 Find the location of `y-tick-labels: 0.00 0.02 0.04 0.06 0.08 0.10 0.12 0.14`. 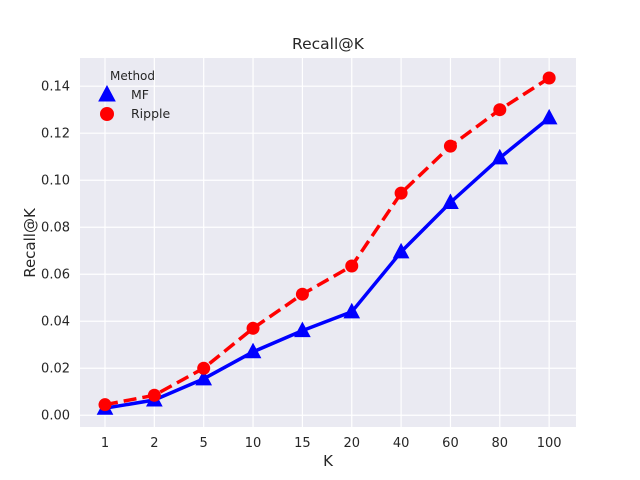

y-tick-labels: 0.00 0.02 0.04 0.06 0.08 0.10 0.12 0.14 is located at coordinates (55, 252).